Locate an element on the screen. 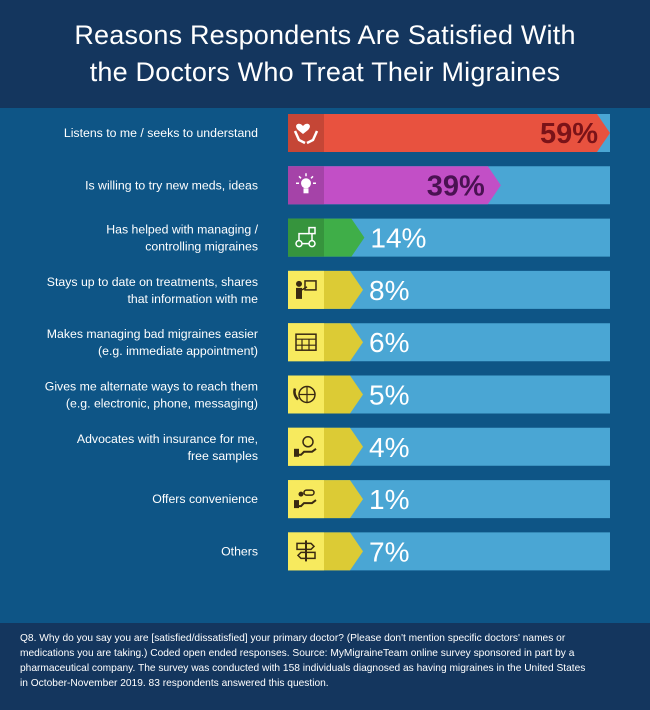  lightbulb-icon is located at coordinates (306, 185).